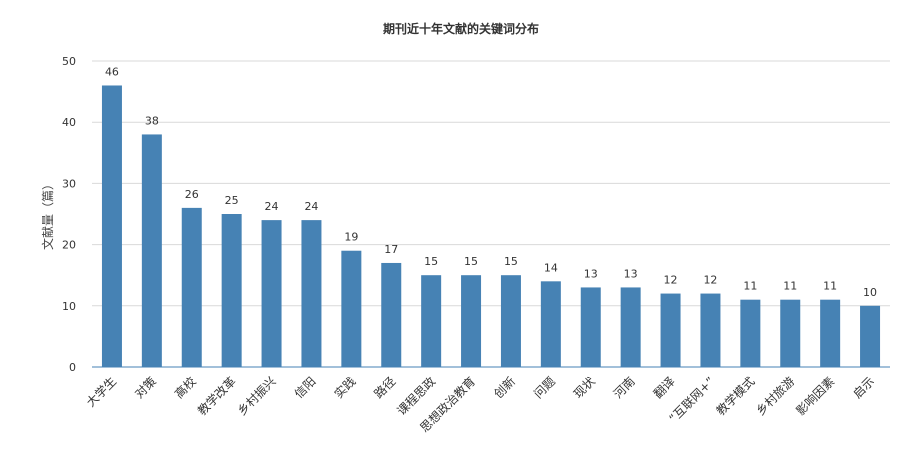 The height and width of the screenshot is (470, 902). I want to click on data-label: 46, so click(112, 71).